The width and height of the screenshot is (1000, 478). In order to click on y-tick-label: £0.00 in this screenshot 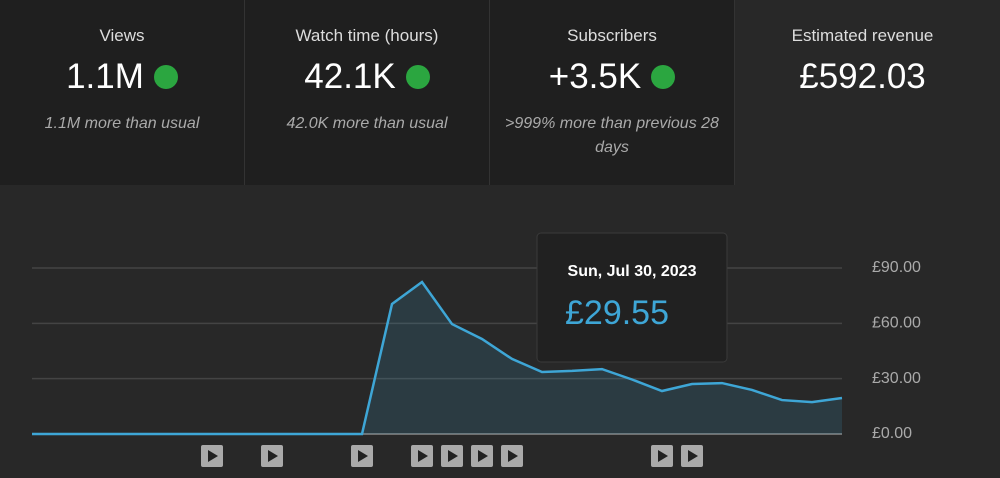, I will do `click(892, 433)`.